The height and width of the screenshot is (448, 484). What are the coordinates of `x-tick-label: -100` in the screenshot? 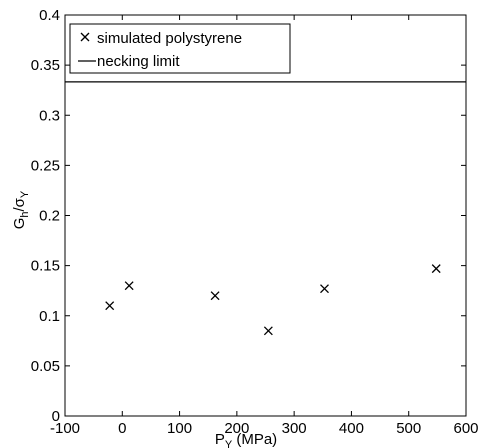 It's located at (65, 428).